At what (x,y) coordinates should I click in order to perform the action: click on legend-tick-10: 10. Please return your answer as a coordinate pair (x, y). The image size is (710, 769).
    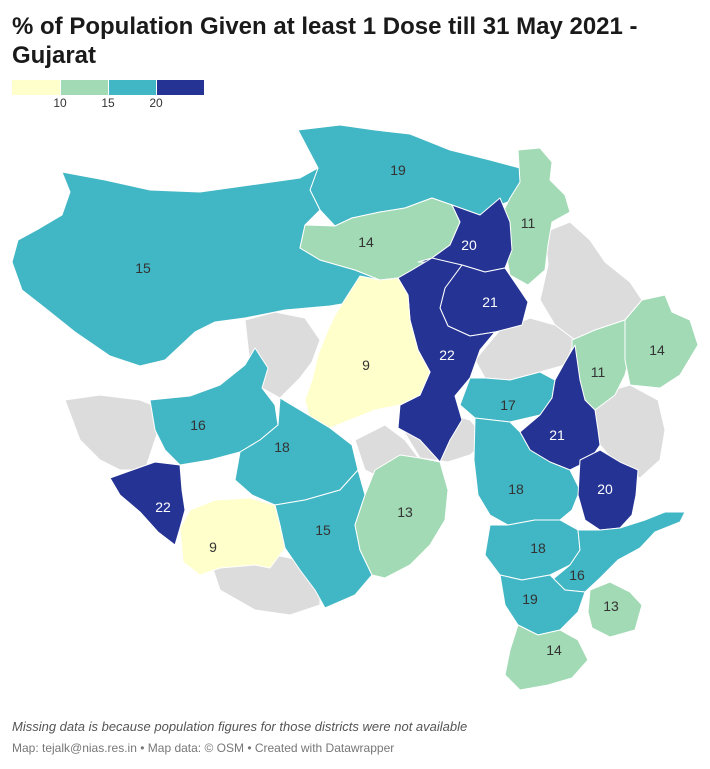
    Looking at the image, I should click on (60, 103).